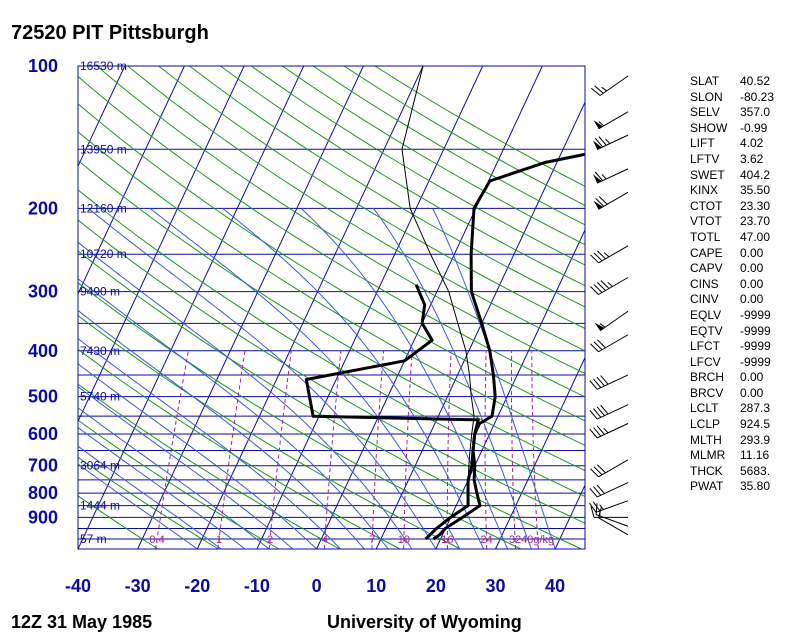 This screenshot has height=634, width=797. I want to click on index-row: SLON -80.23, so click(732, 98).